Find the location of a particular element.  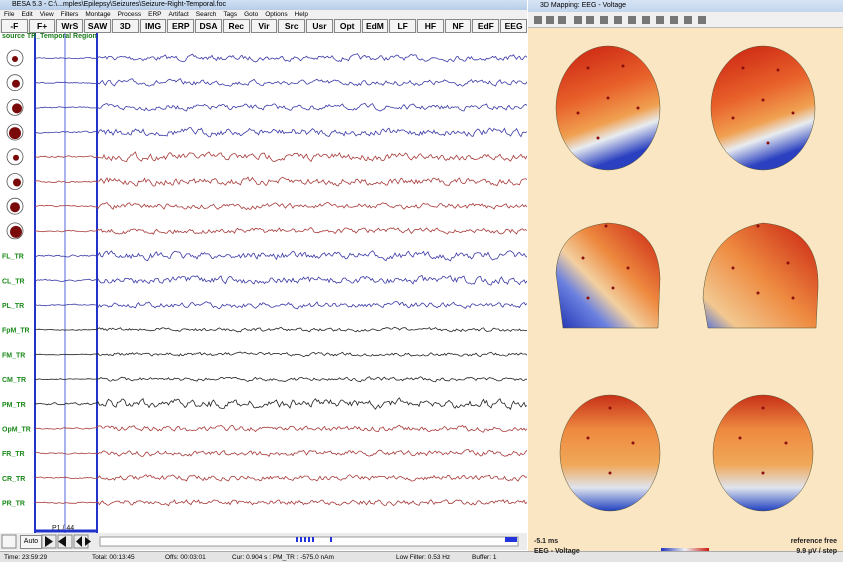

status-field: Total: 00:13:45 is located at coordinates (113, 557).